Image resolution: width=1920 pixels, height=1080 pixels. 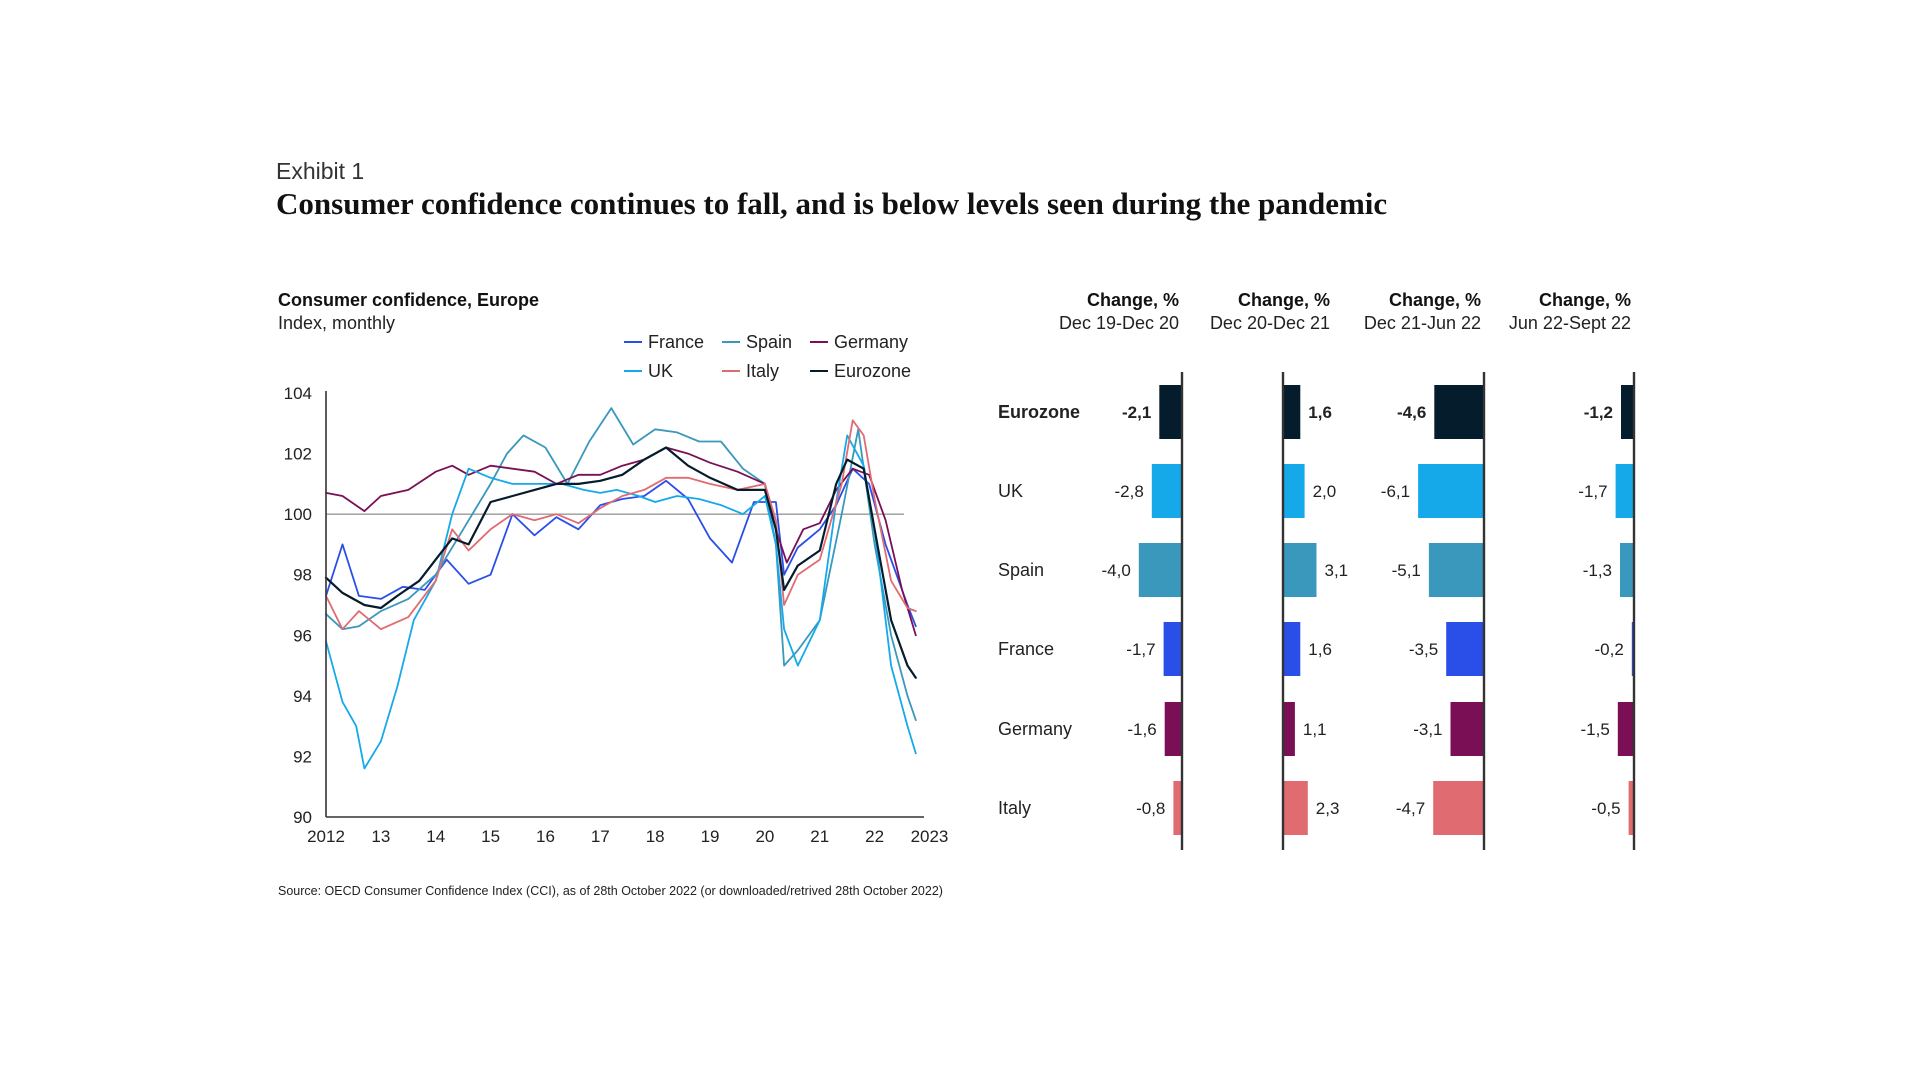 I want to click on legend-item-uk: UK, so click(x=648, y=371).